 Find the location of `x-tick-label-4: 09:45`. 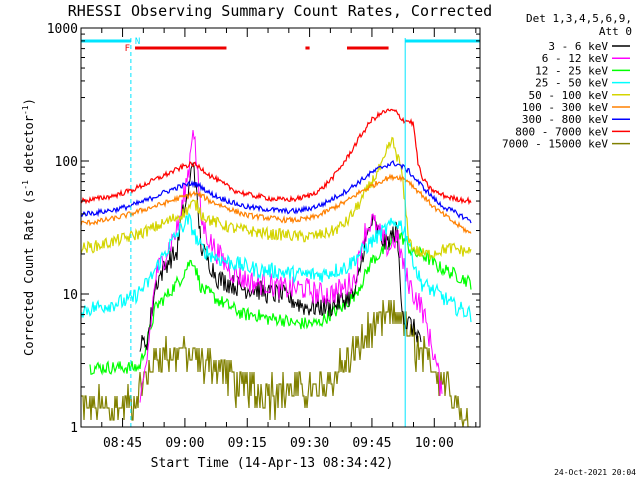

x-tick-label-4: 09:45 is located at coordinates (371, 443).